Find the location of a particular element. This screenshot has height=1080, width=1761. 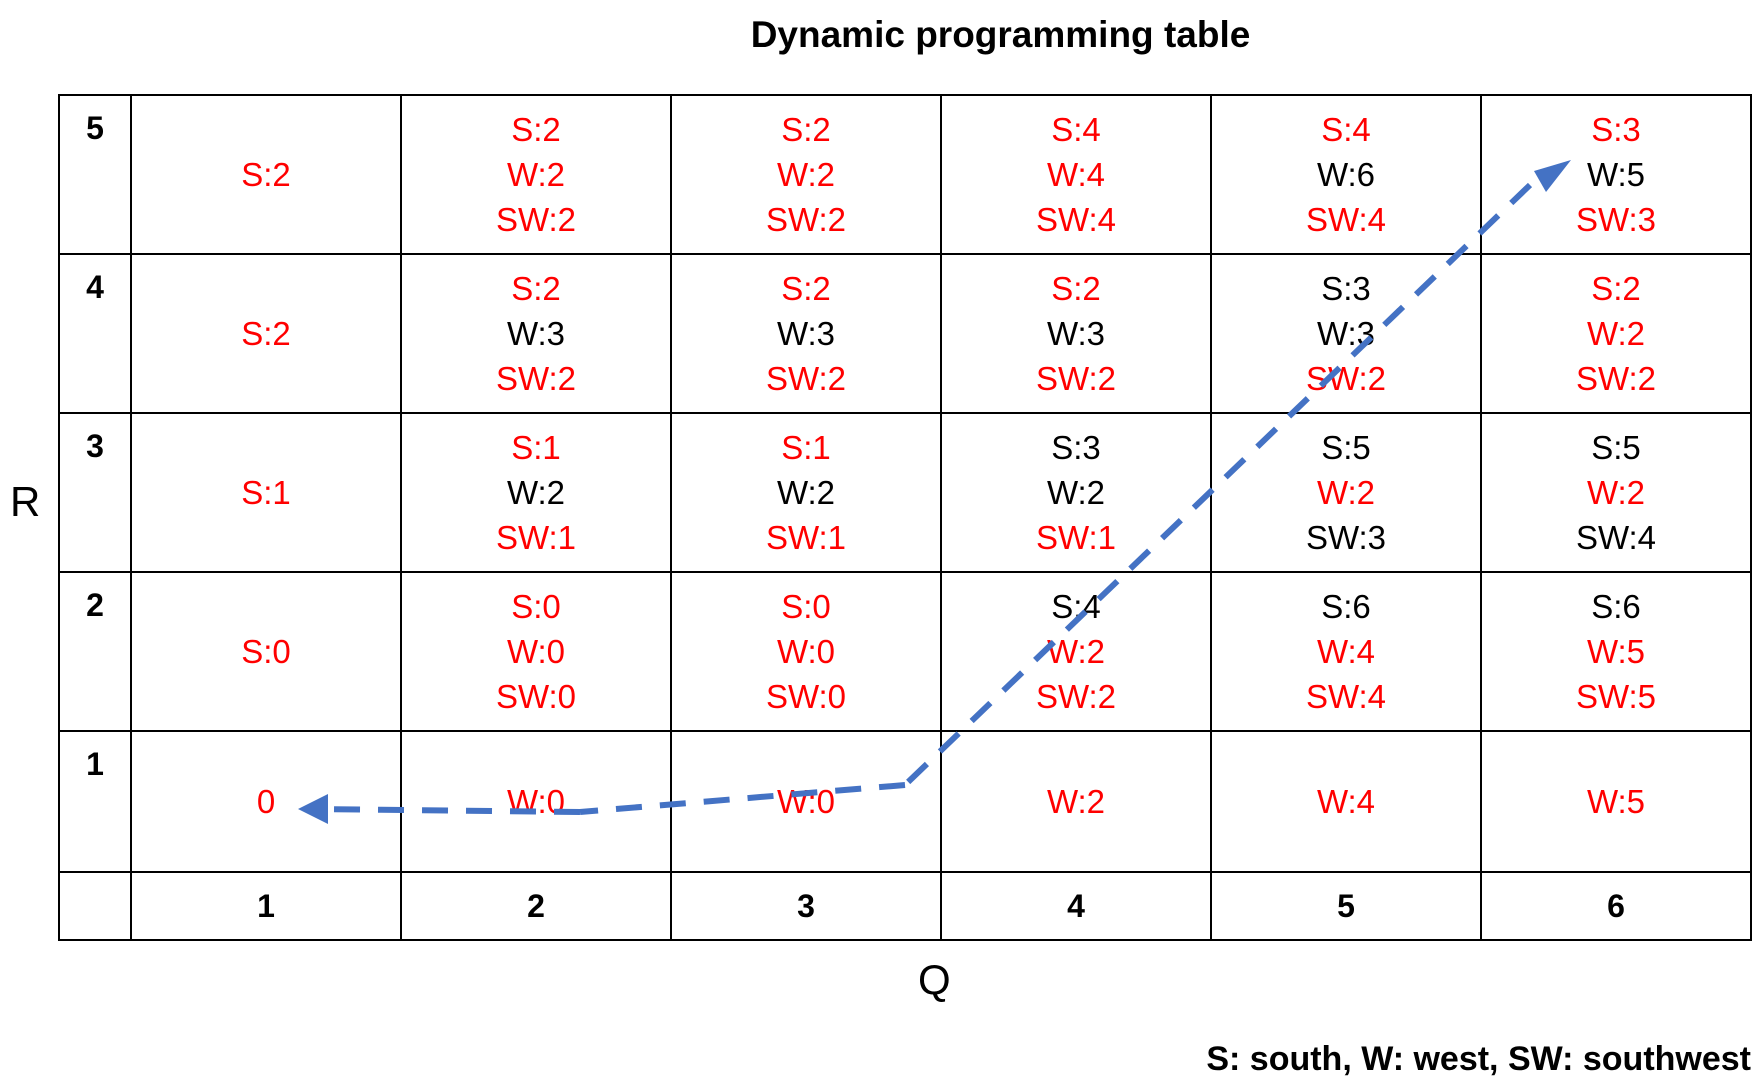

table-cell: S:2 W:3 SW:2 is located at coordinates (806, 333).